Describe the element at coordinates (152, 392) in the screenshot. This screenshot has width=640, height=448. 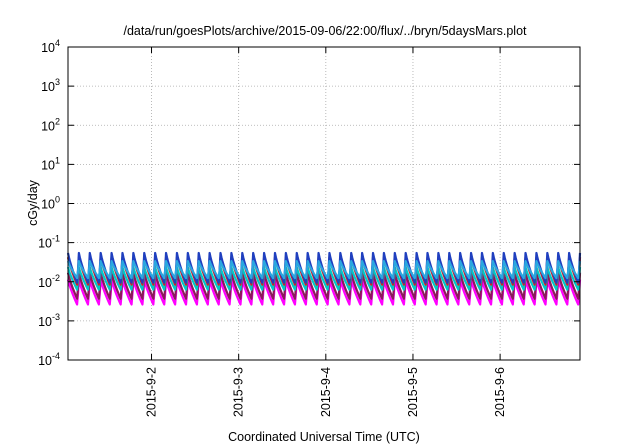
I see `x-tick-label: 2015-9-2` at that location.